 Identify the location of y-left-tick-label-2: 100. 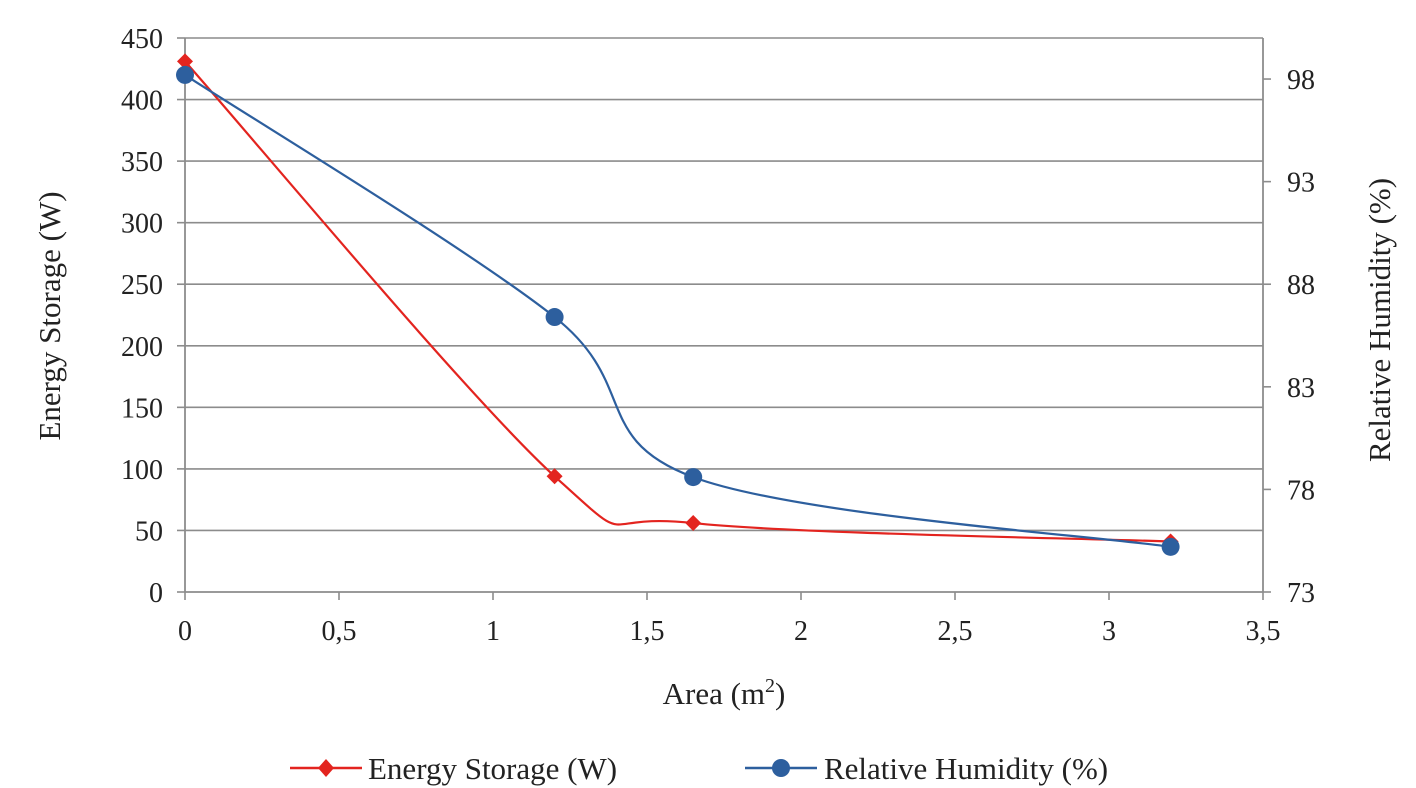
(142, 470).